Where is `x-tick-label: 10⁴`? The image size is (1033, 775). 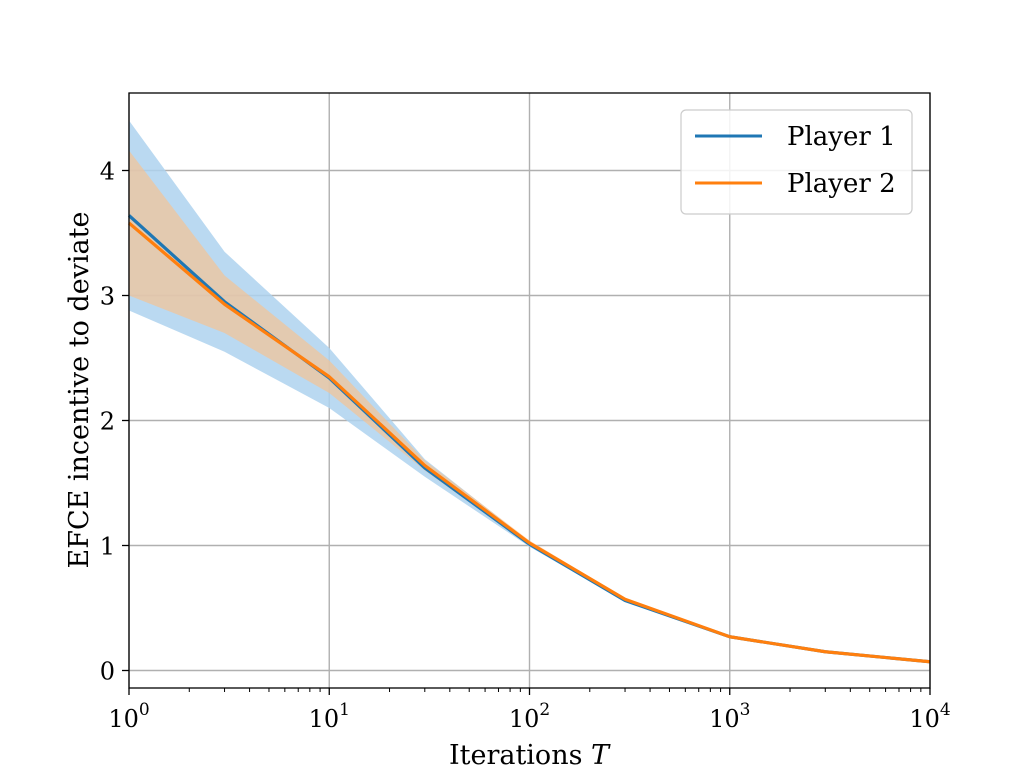 x-tick-label: 10⁴ is located at coordinates (929, 716).